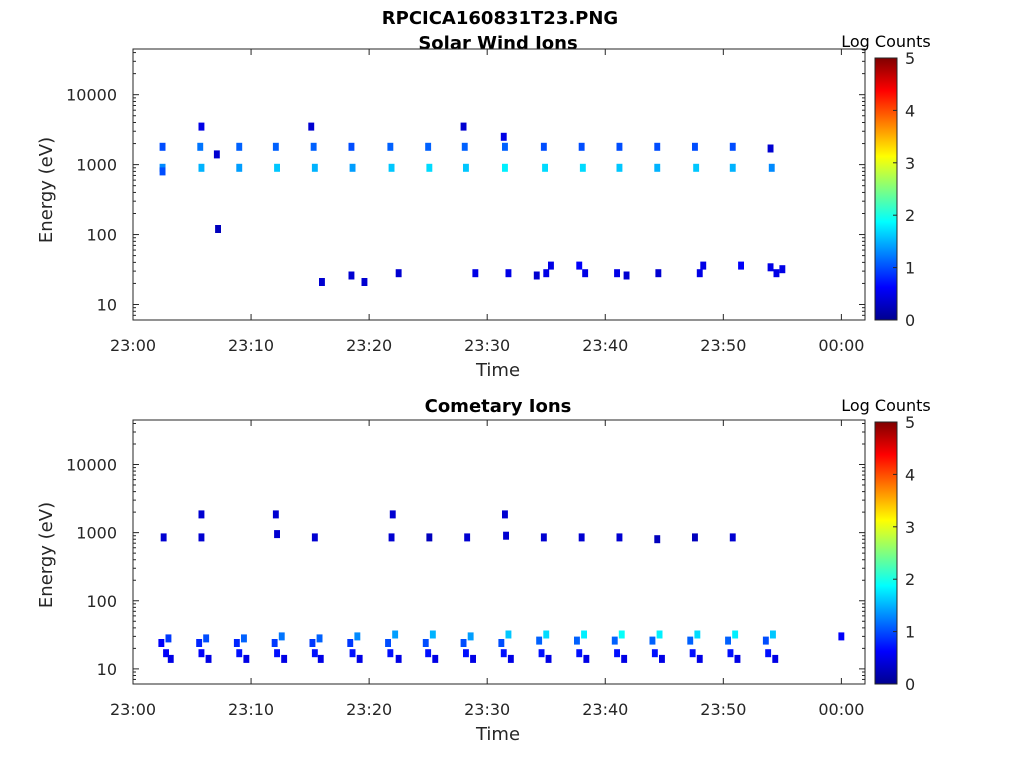 The image size is (1024, 768). I want to click on colorbar-tick-label: 2, so click(910, 215).